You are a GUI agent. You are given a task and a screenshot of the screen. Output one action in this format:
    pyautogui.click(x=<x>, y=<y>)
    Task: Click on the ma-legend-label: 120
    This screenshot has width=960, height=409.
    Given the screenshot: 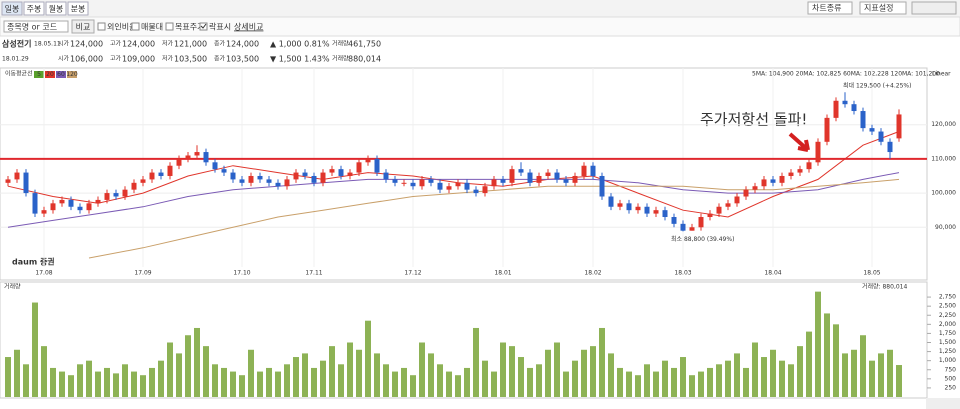 What is the action you would take?
    pyautogui.click(x=72, y=74)
    